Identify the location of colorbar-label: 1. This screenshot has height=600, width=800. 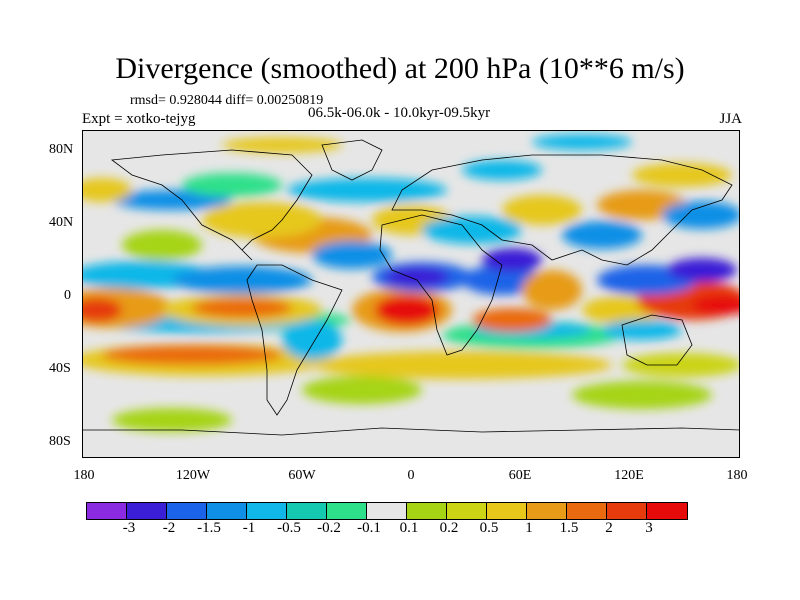
(529, 528).